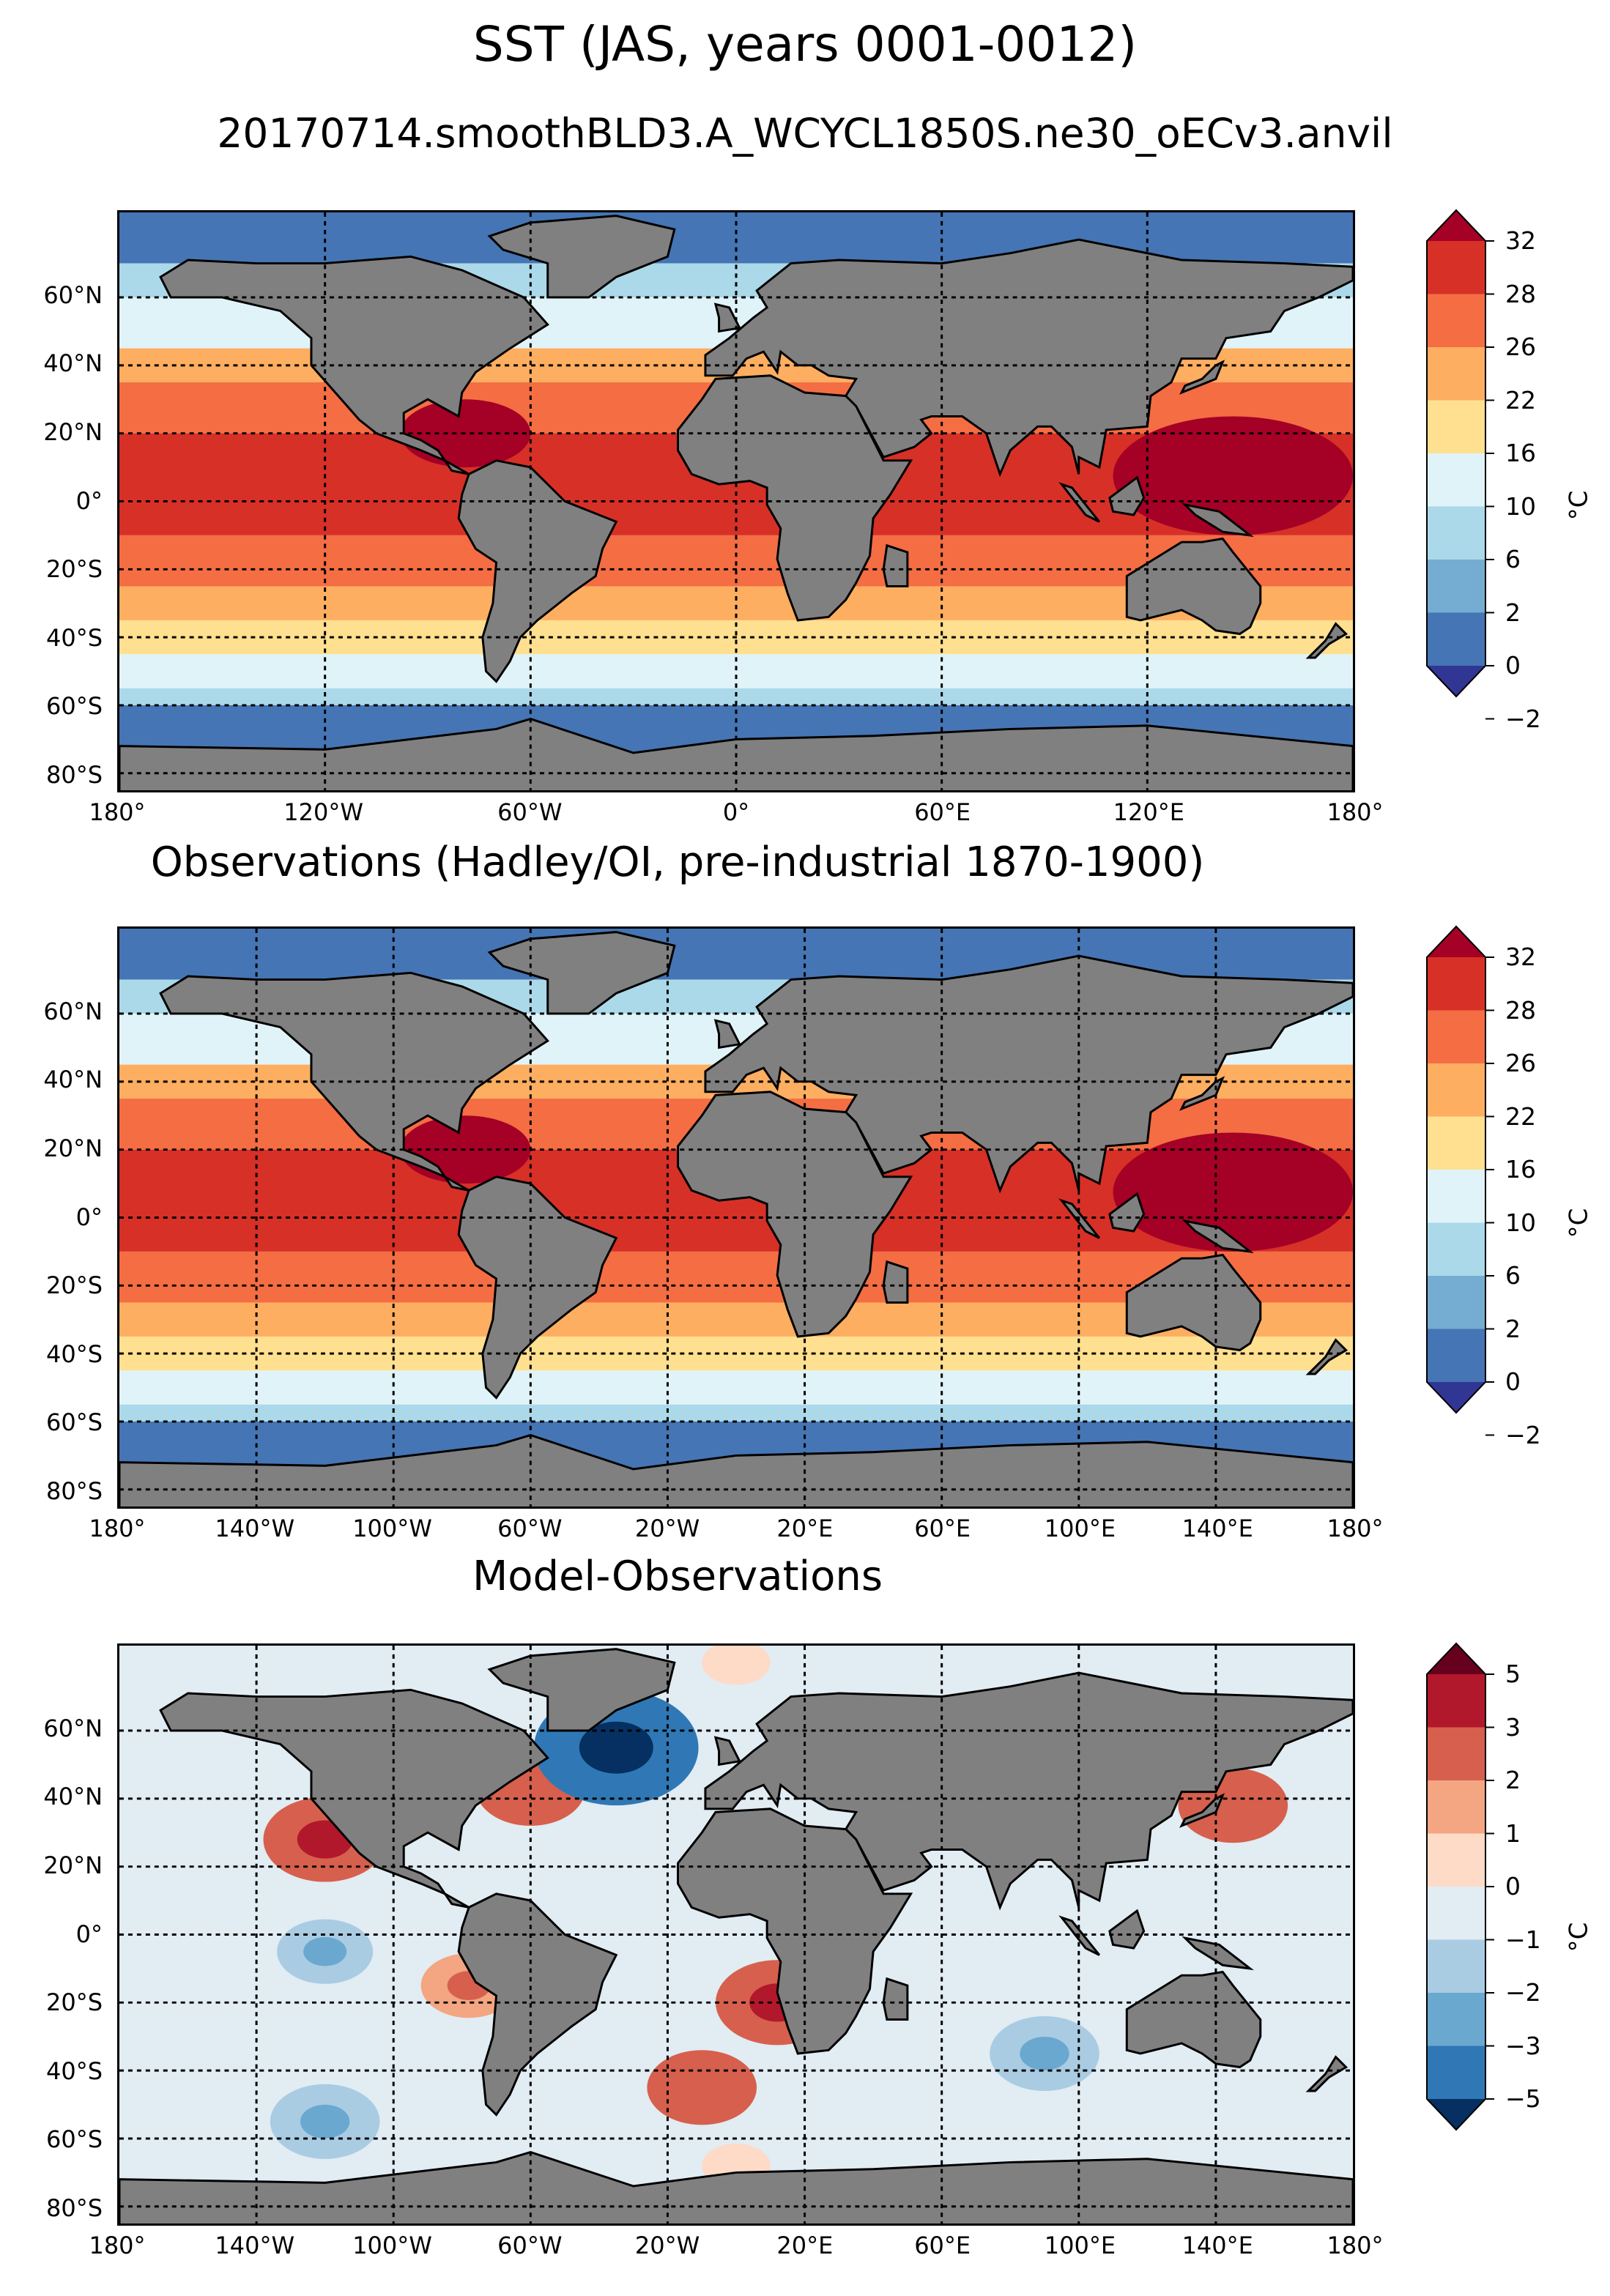 This screenshot has width=1610, height=2296. What do you see at coordinates (1520, 957) in the screenshot?
I see `colorbar-tick-label: 32` at bounding box center [1520, 957].